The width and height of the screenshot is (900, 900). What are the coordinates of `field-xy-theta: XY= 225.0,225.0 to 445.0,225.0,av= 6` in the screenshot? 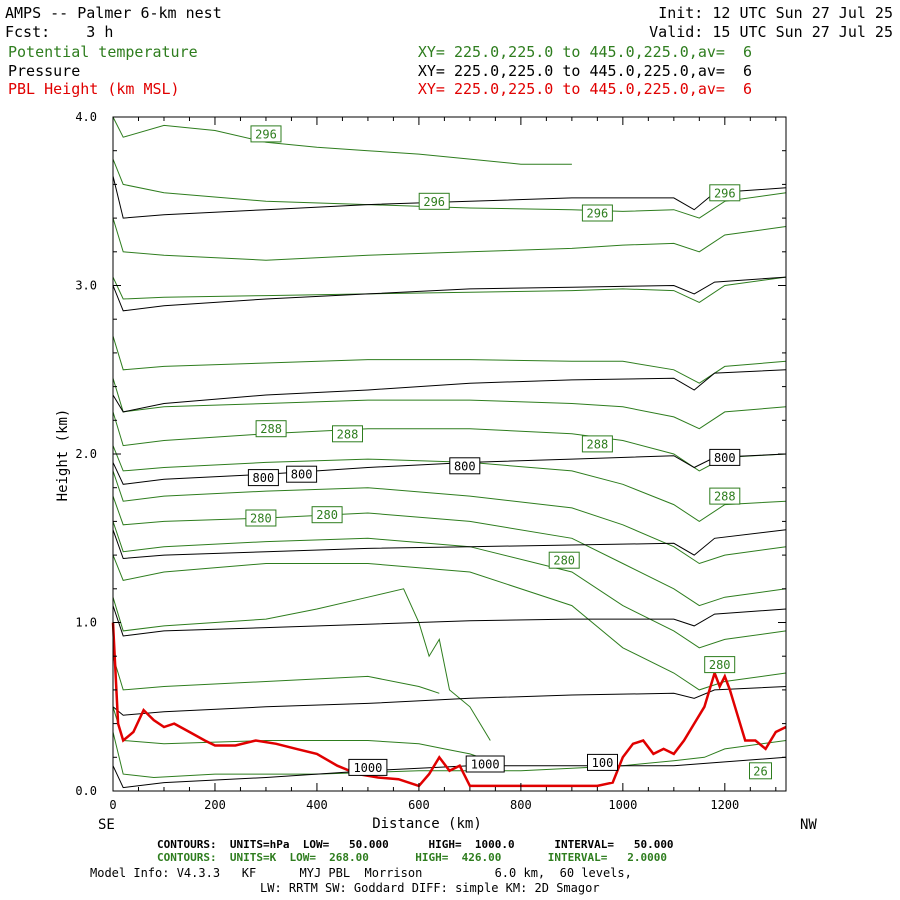 It's located at (585, 52).